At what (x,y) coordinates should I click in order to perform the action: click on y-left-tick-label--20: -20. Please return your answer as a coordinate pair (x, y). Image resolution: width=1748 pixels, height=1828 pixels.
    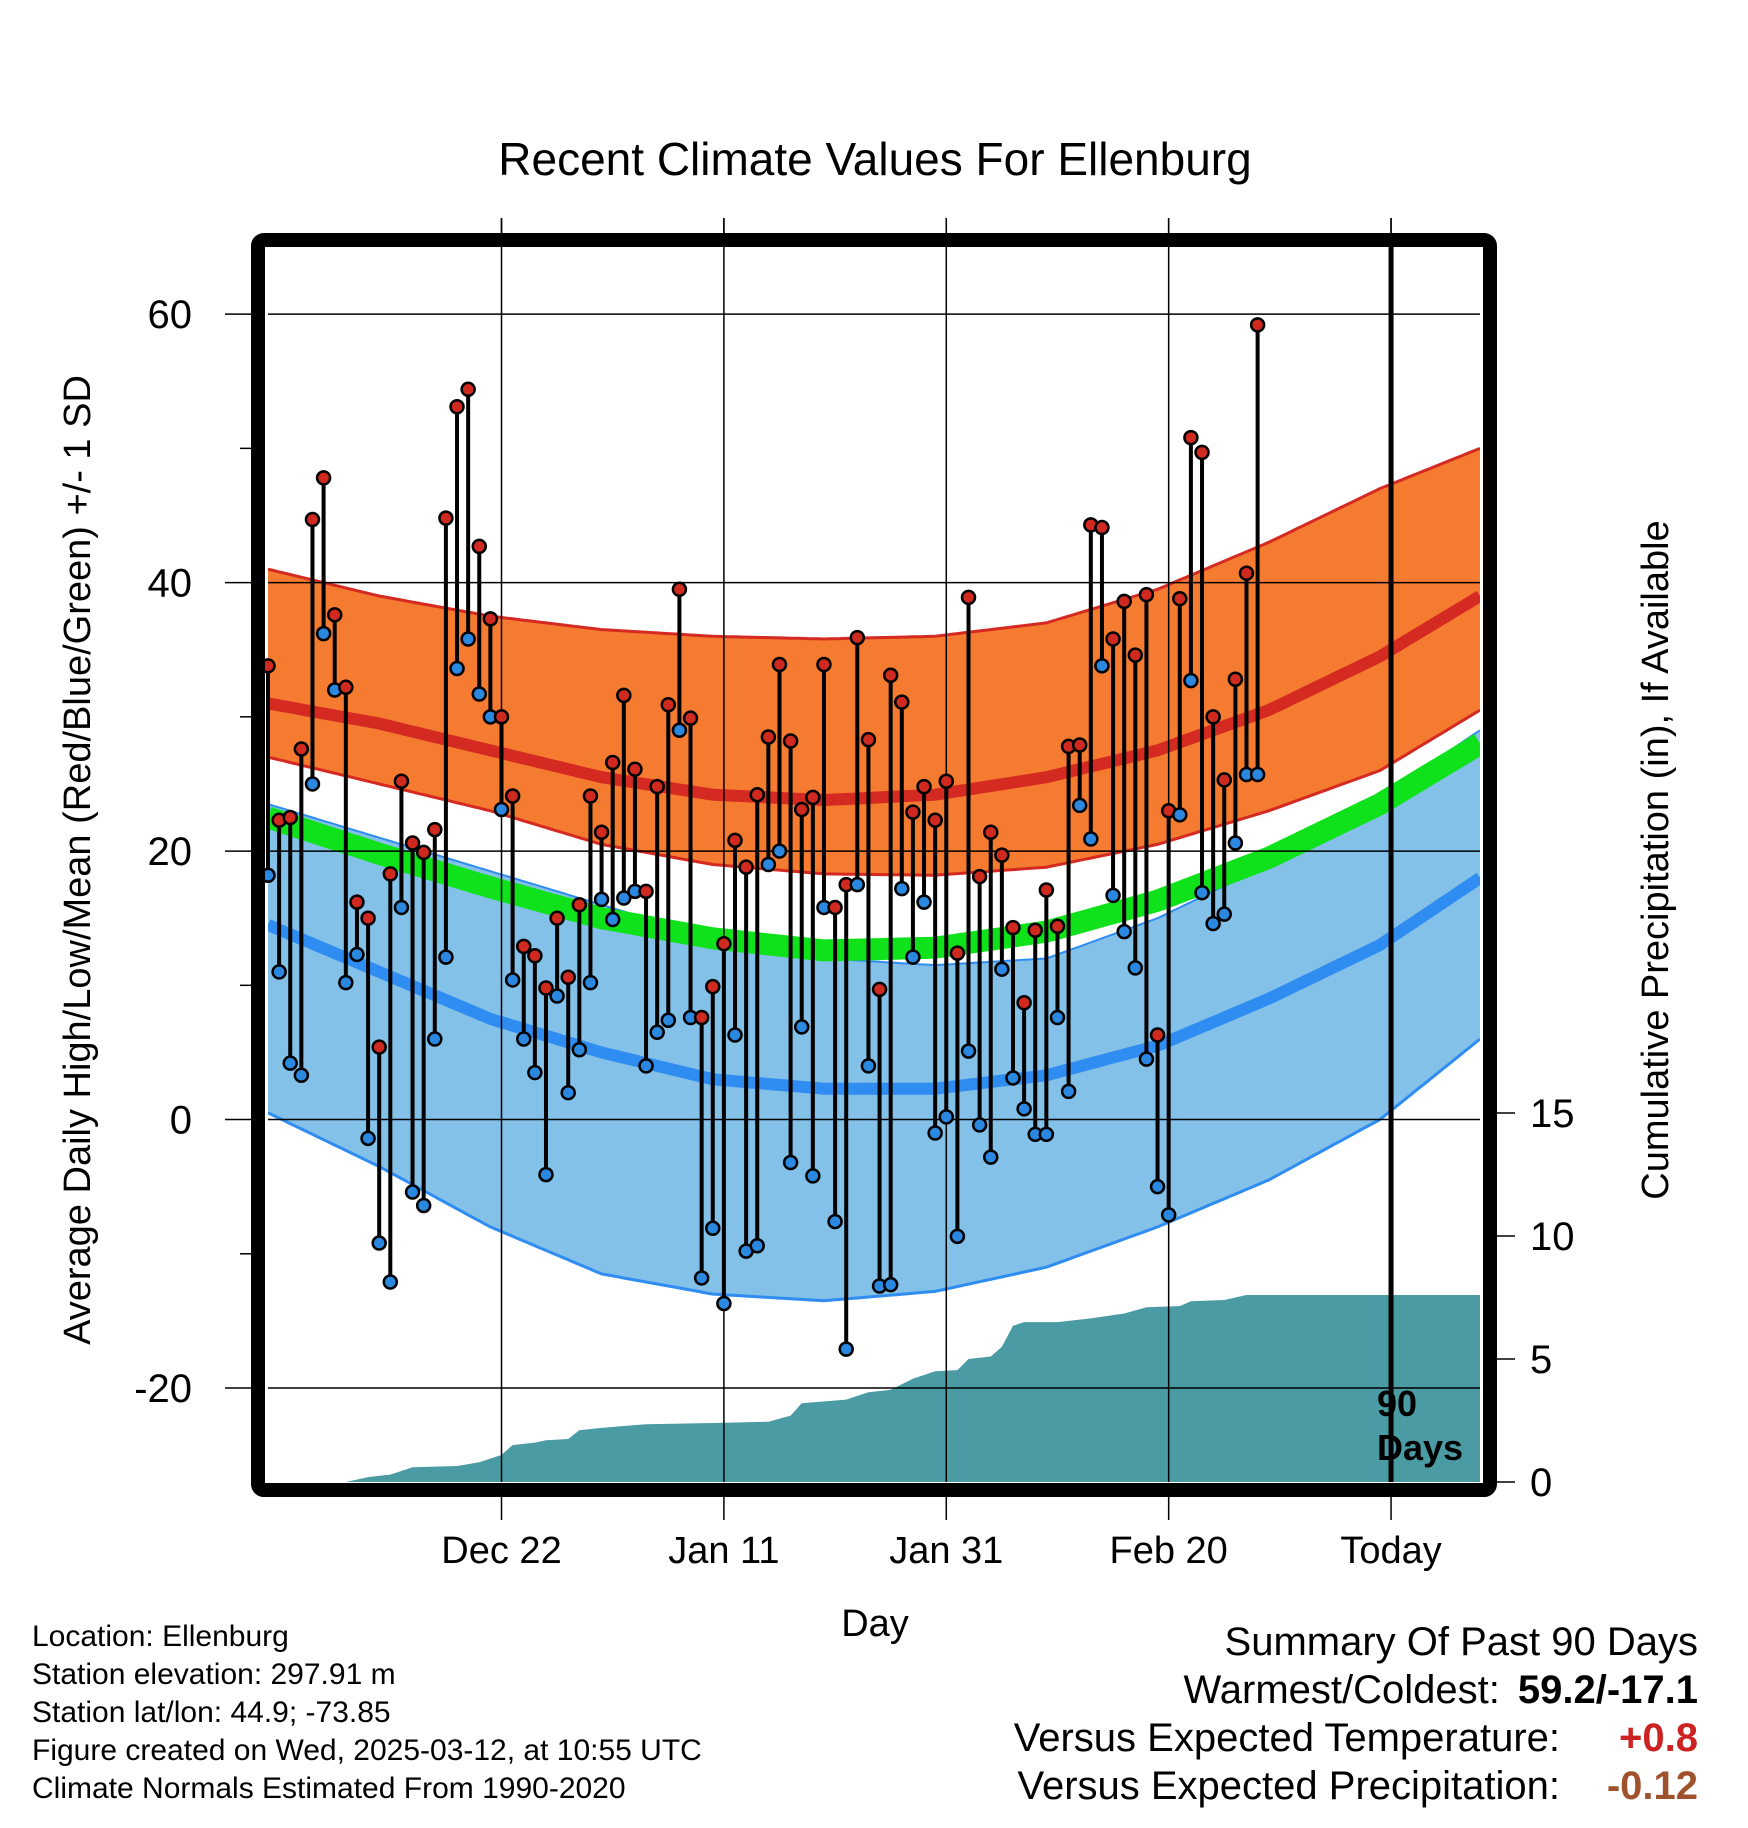
    Looking at the image, I should click on (163, 1389).